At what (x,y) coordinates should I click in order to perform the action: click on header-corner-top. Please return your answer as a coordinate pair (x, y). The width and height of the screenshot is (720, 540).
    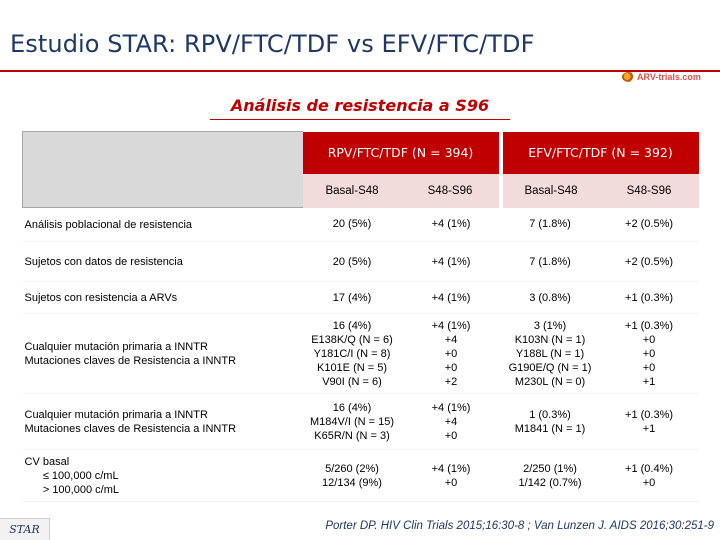
    Looking at the image, I should click on (162, 152).